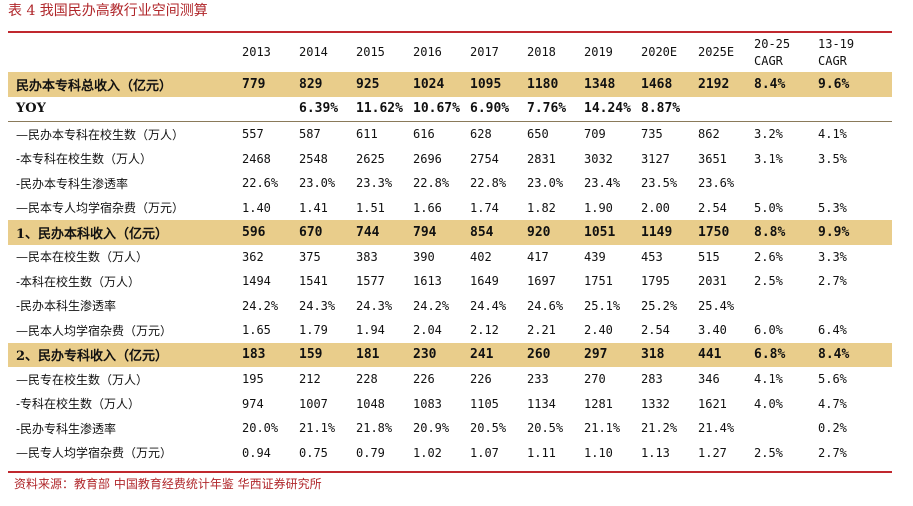 Image resolution: width=913 pixels, height=506 pixels. What do you see at coordinates (652, 256) in the screenshot?
I see `table-cell: 453` at bounding box center [652, 256].